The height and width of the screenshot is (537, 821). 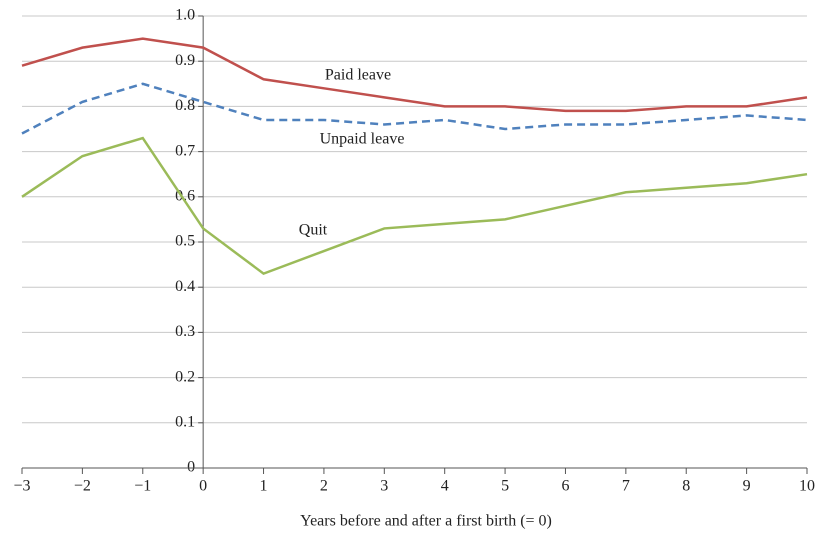 I want to click on y-tick-label: 1.0, so click(x=185, y=15).